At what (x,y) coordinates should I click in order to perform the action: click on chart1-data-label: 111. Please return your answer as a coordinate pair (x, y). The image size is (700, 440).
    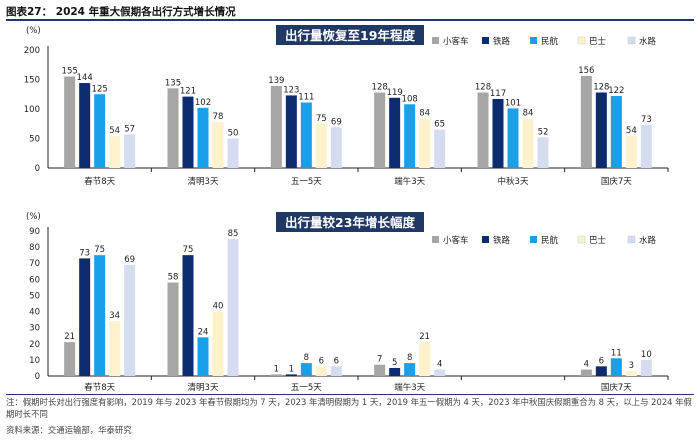
    Looking at the image, I should click on (306, 98).